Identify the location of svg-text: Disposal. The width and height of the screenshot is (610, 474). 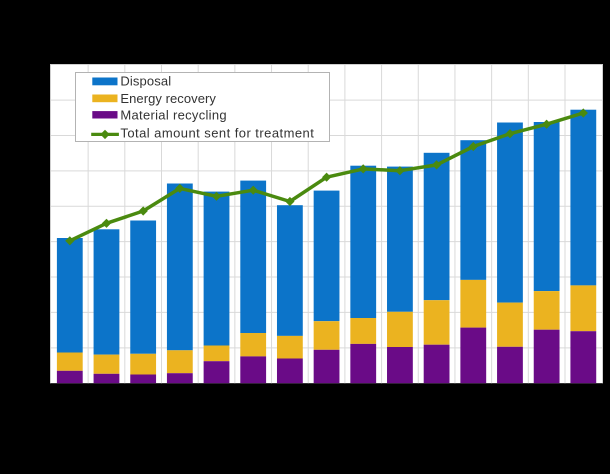
(145, 81).